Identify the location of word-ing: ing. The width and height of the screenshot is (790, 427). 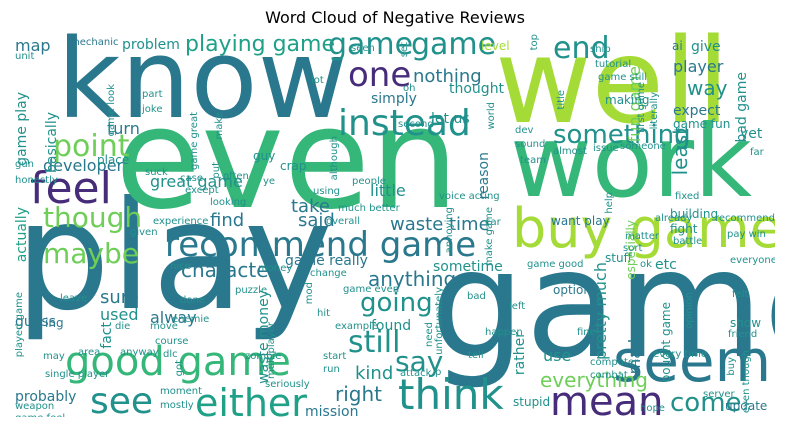
(54, 323).